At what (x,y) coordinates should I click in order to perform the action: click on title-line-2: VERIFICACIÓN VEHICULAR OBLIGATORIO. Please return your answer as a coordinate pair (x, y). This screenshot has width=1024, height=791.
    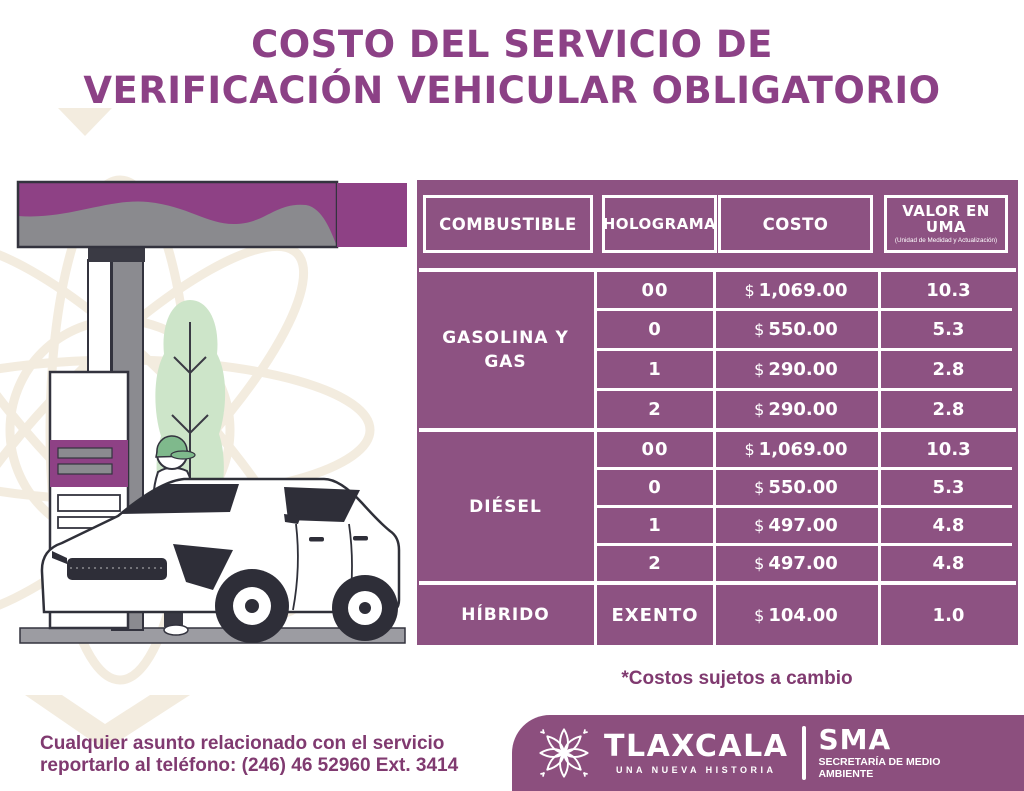
    Looking at the image, I should click on (512, 90).